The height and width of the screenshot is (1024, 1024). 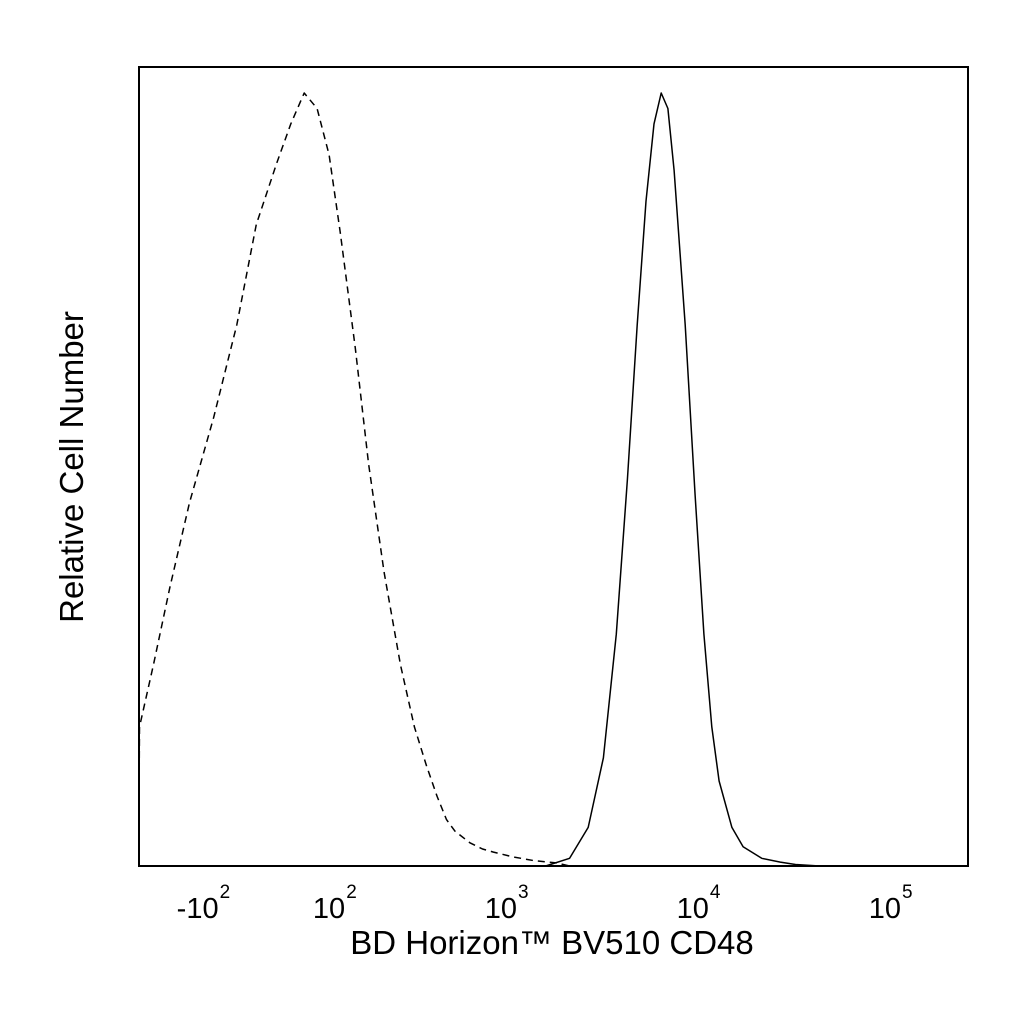 What do you see at coordinates (71, 467) in the screenshot?
I see `y-axis-title: Relative Cell Number` at bounding box center [71, 467].